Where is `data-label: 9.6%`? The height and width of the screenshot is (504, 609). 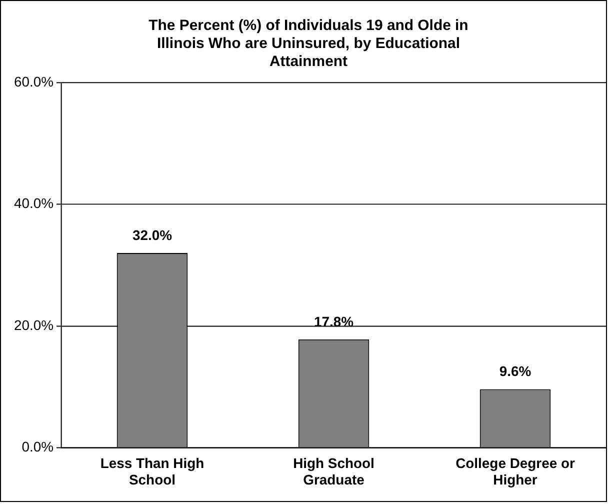
data-label: 9.6% is located at coordinates (515, 371).